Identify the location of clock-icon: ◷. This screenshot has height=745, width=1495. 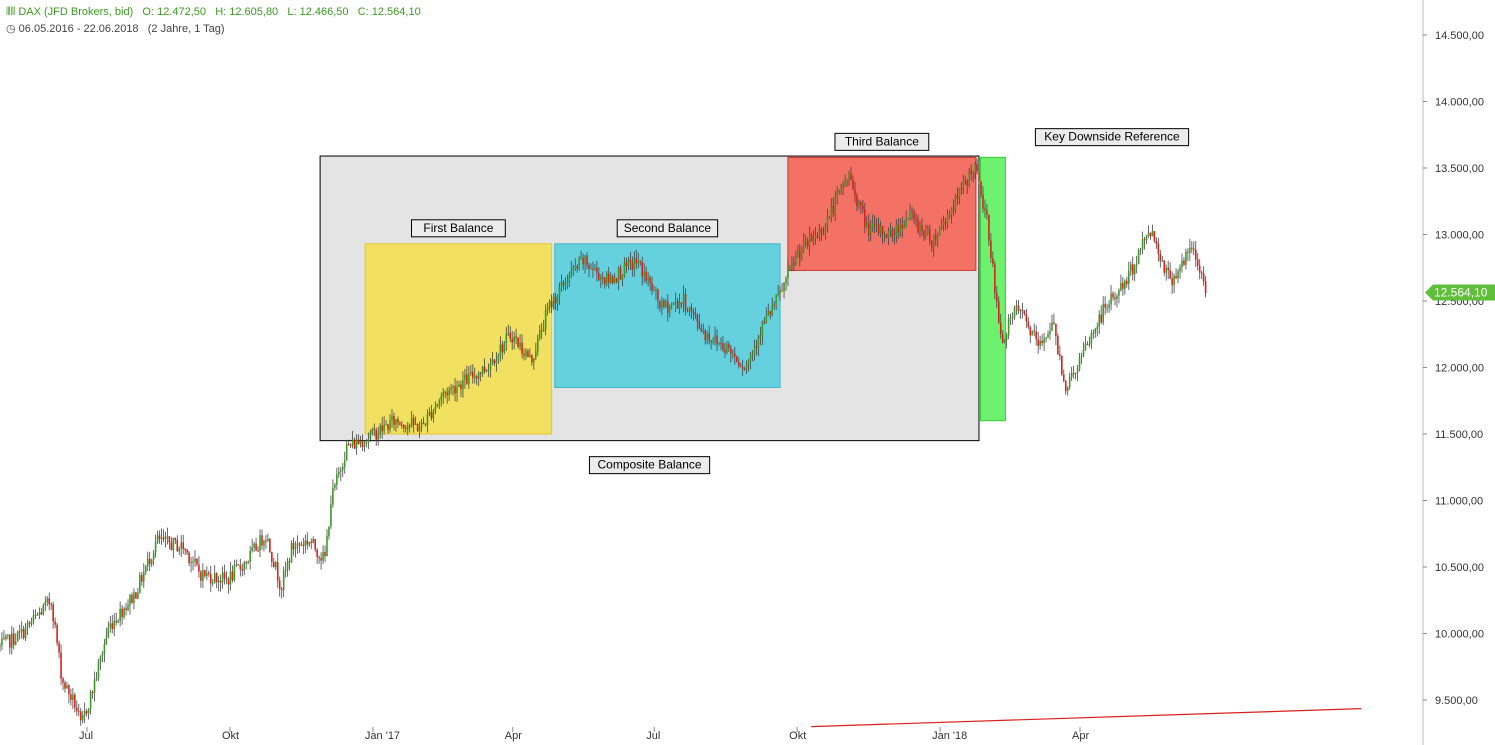
(11, 29).